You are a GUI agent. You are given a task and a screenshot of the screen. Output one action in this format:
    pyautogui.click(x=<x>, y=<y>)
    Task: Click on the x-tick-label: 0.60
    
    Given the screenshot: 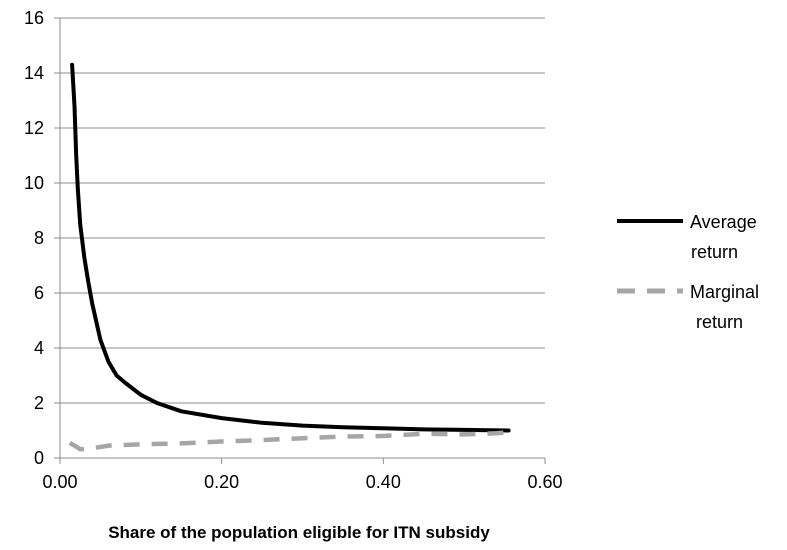 What is the action you would take?
    pyautogui.click(x=544, y=482)
    